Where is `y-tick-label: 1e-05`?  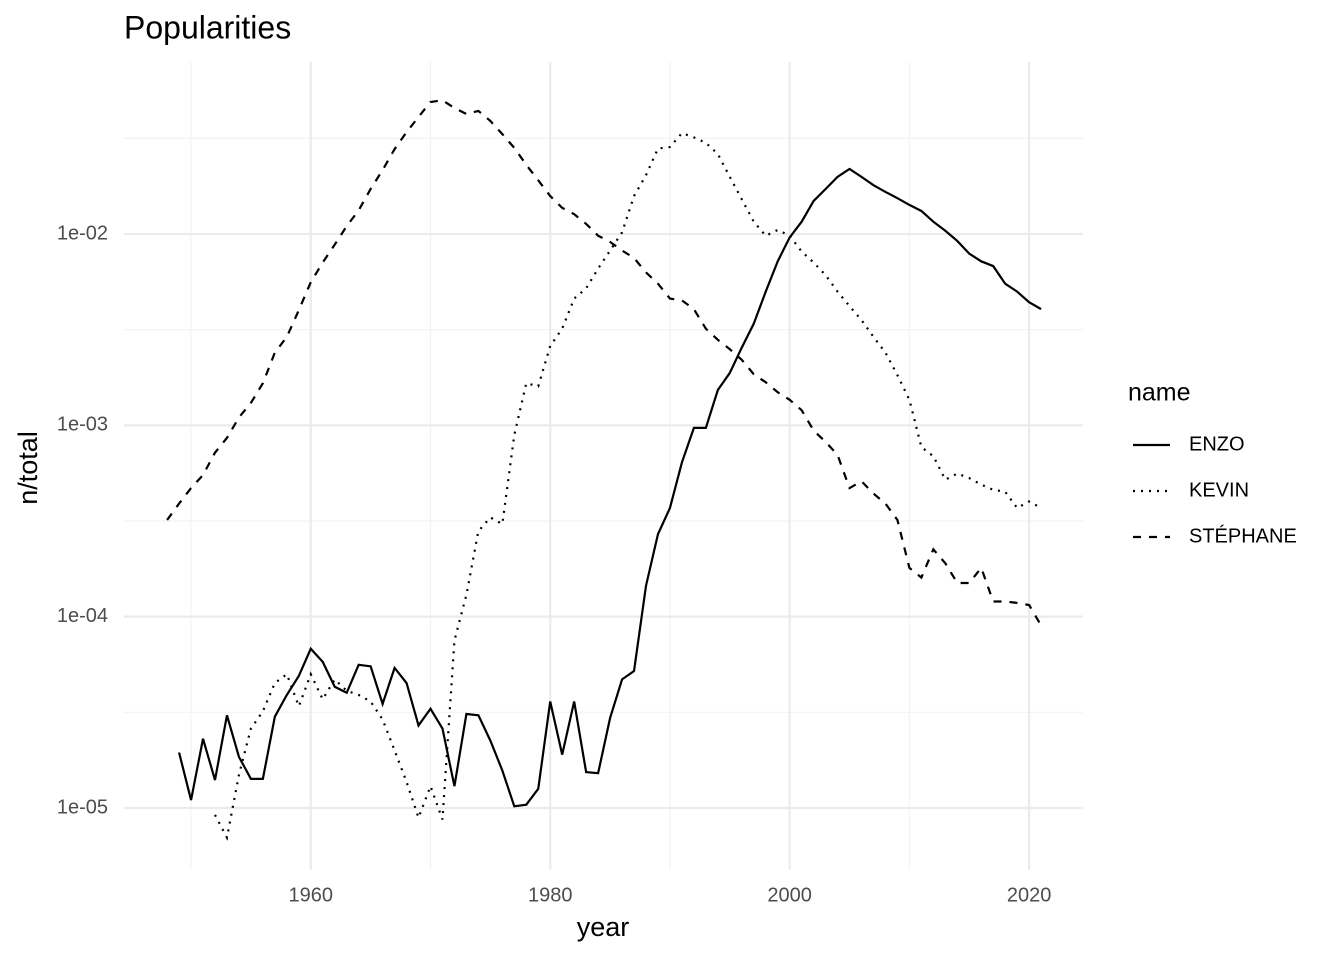 y-tick-label: 1e-05 is located at coordinates (82, 807).